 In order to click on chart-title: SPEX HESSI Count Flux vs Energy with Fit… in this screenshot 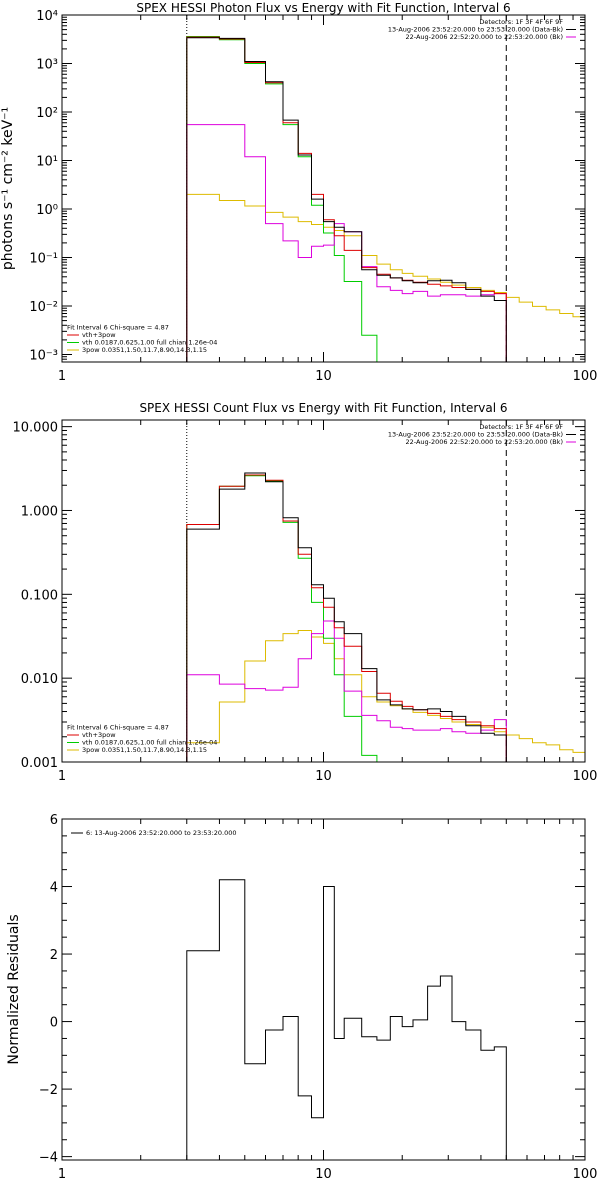, I will do `click(323, 408)`.